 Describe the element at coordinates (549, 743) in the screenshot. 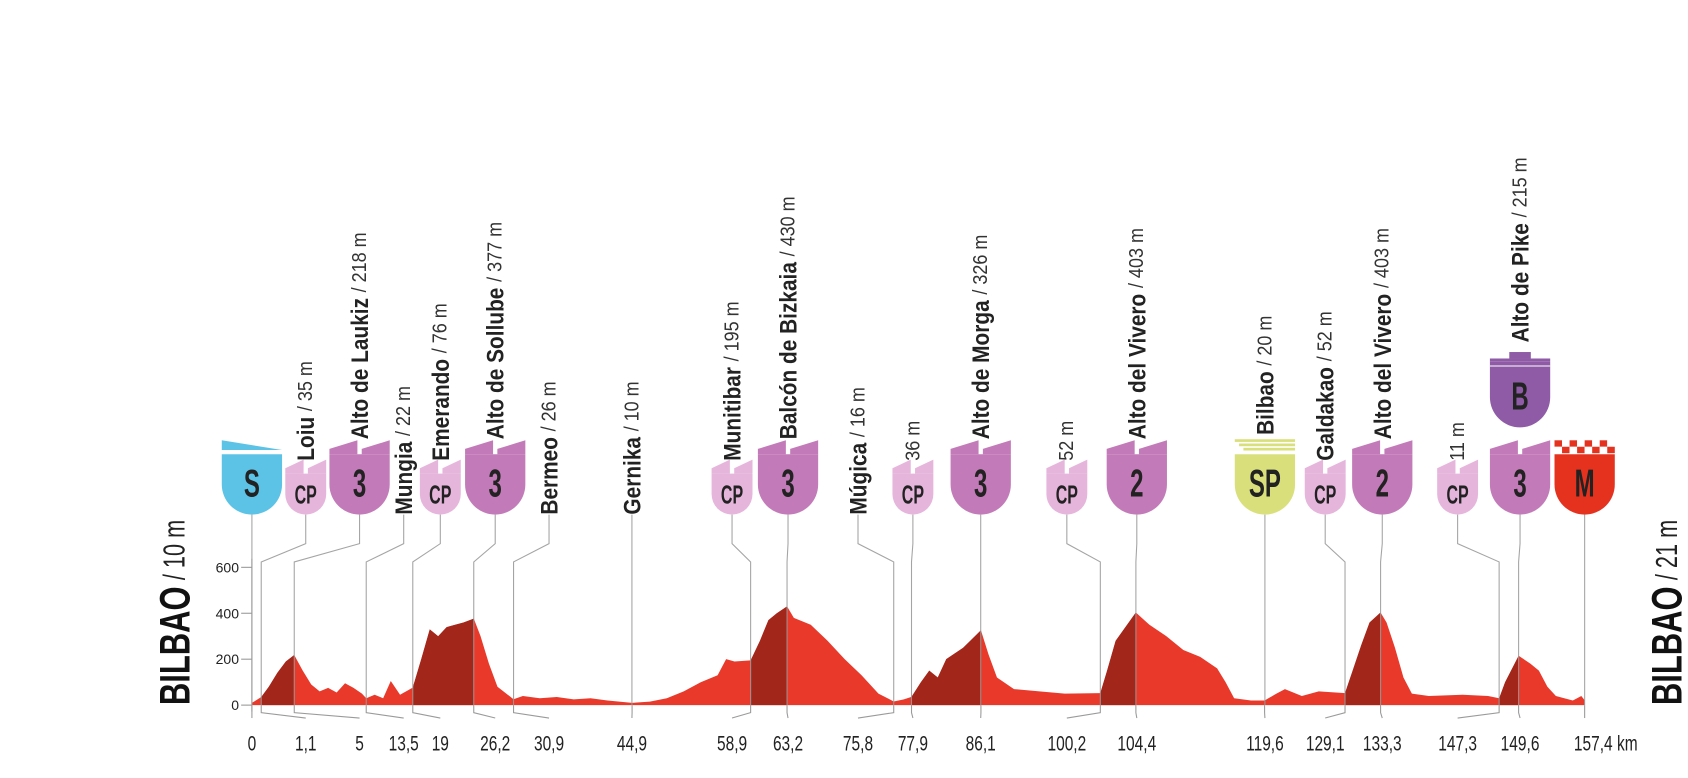

I see `x-tick-label: 30,9` at that location.